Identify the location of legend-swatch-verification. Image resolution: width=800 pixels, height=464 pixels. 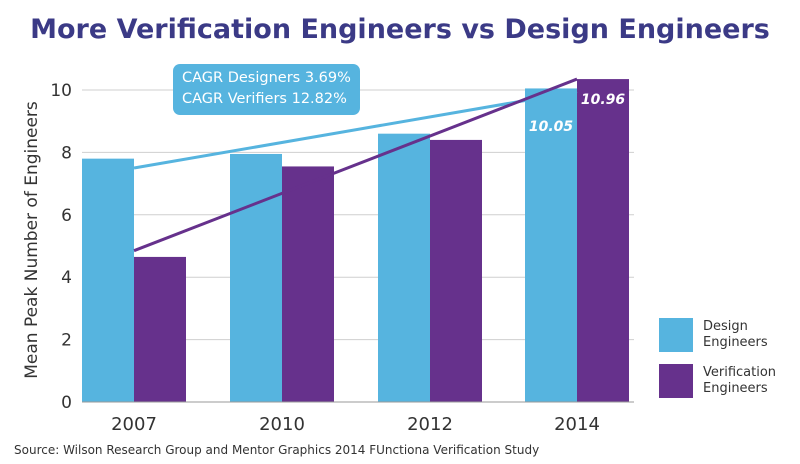
(676, 381).